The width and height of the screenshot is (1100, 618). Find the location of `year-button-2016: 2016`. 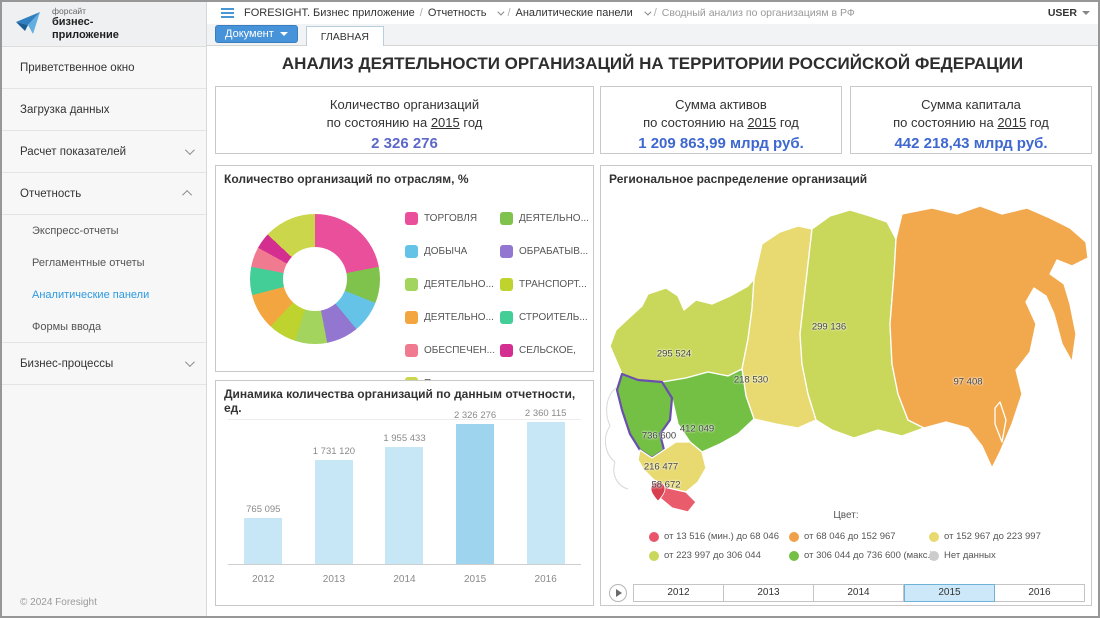

year-button-2016: 2016 is located at coordinates (1040, 592).